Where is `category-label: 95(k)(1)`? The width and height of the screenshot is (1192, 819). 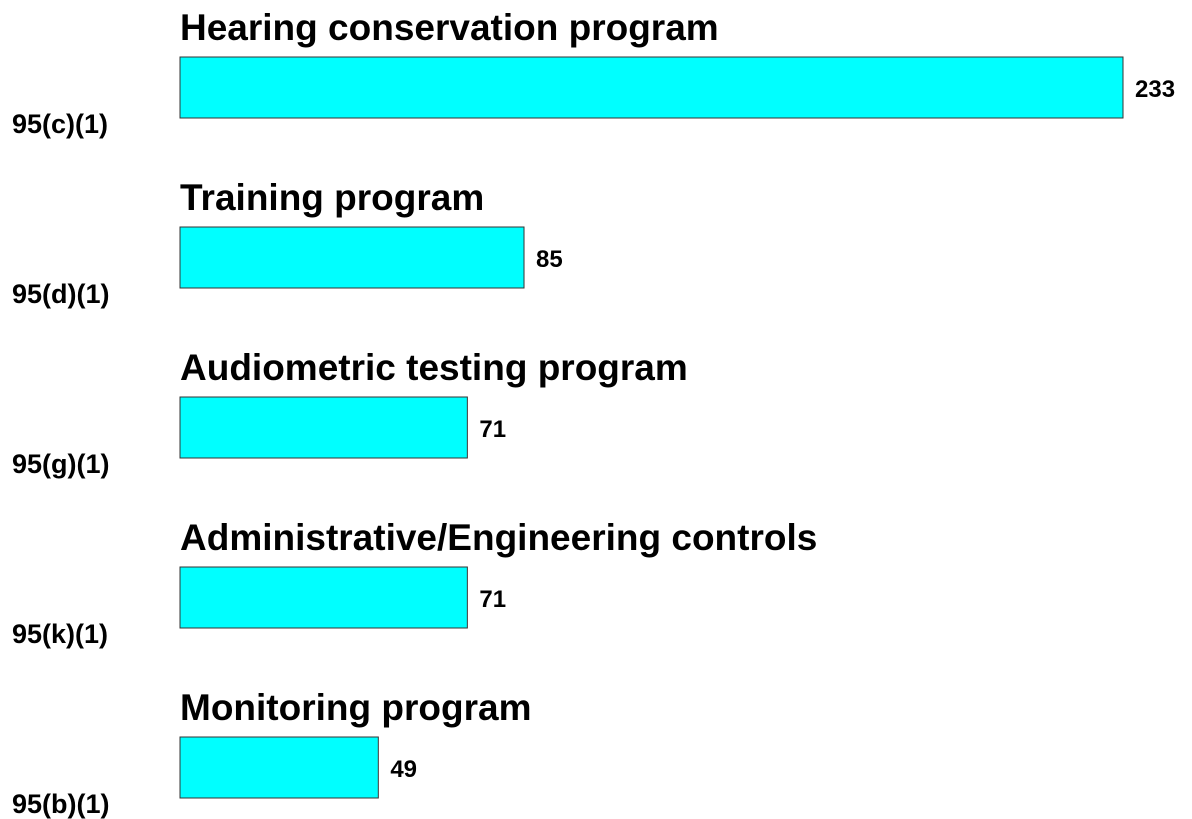 category-label: 95(k)(1) is located at coordinates (60, 634).